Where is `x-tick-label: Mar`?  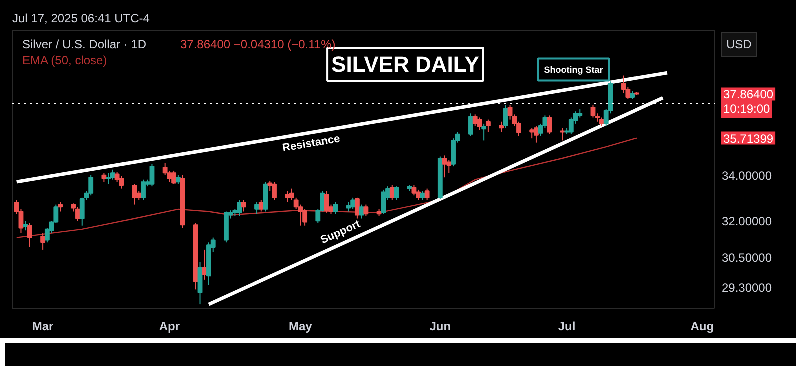 x-tick-label: Mar is located at coordinates (43, 327).